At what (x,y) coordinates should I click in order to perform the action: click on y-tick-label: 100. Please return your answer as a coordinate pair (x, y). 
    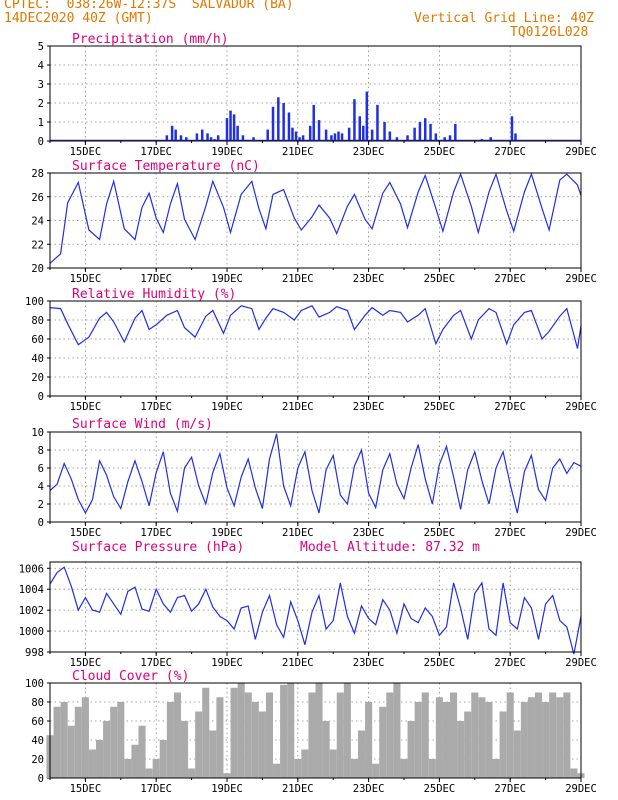
    Looking at the image, I should click on (34, 302).